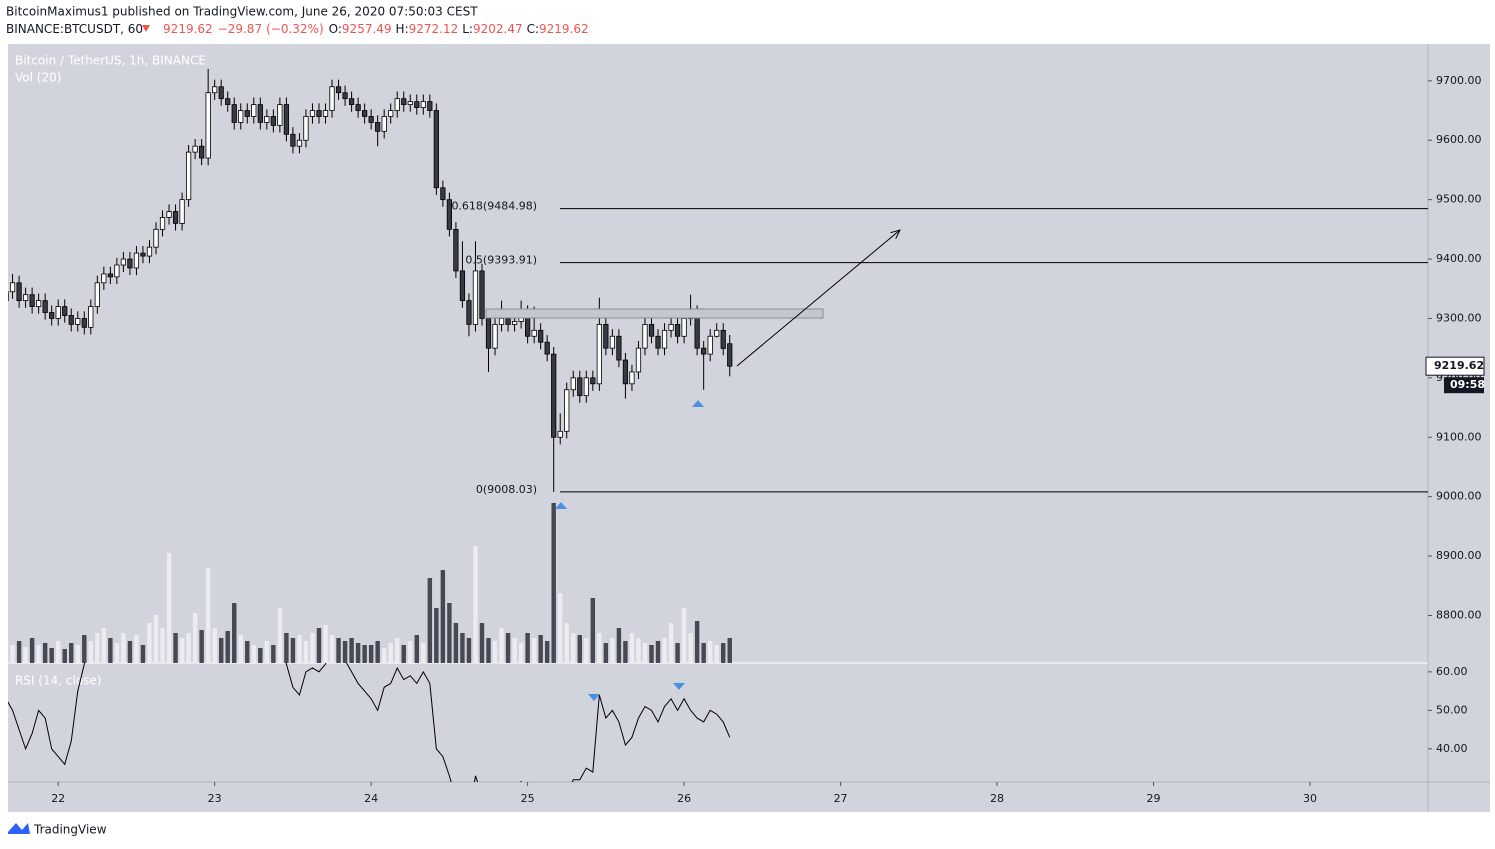 The height and width of the screenshot is (849, 1495). Describe the element at coordinates (74, 29) in the screenshot. I see `symbol: BINANCE:BTCUSDT, 60` at that location.